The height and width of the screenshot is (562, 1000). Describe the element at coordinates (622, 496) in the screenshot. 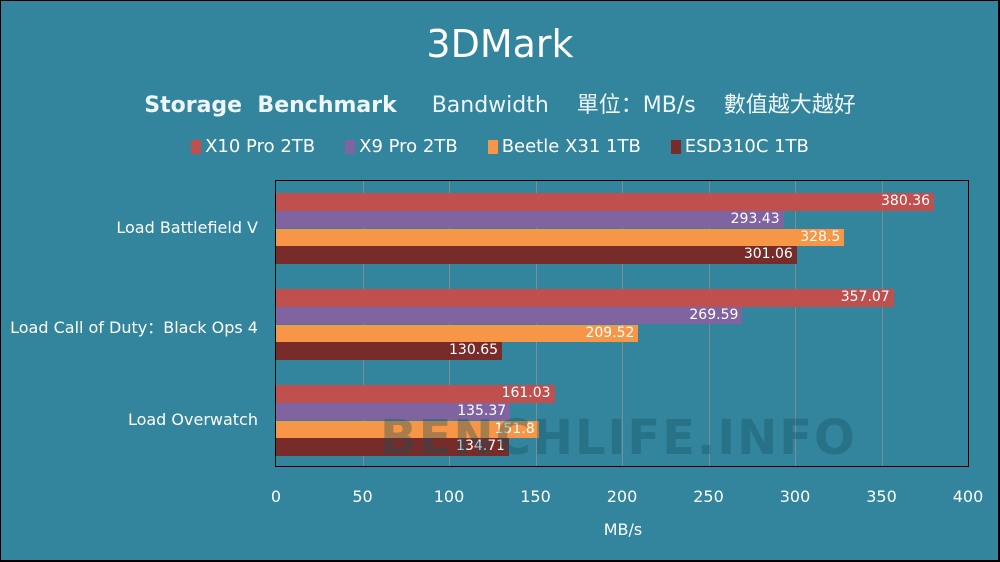

I see `x-tick-label: 200` at that location.